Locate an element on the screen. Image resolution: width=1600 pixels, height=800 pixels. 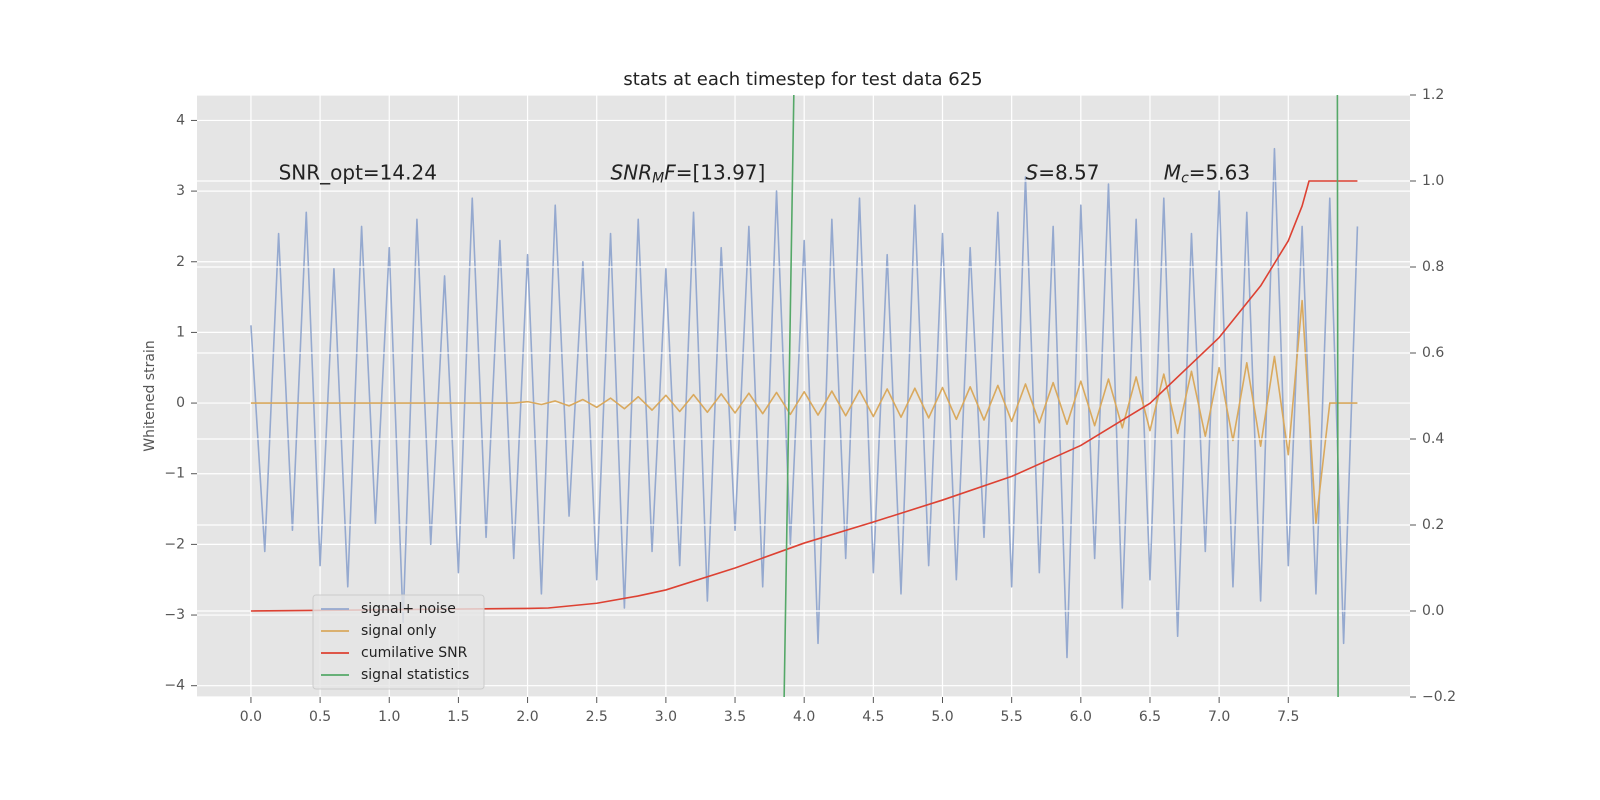
x-tick-label: 1.0 is located at coordinates (389, 717).